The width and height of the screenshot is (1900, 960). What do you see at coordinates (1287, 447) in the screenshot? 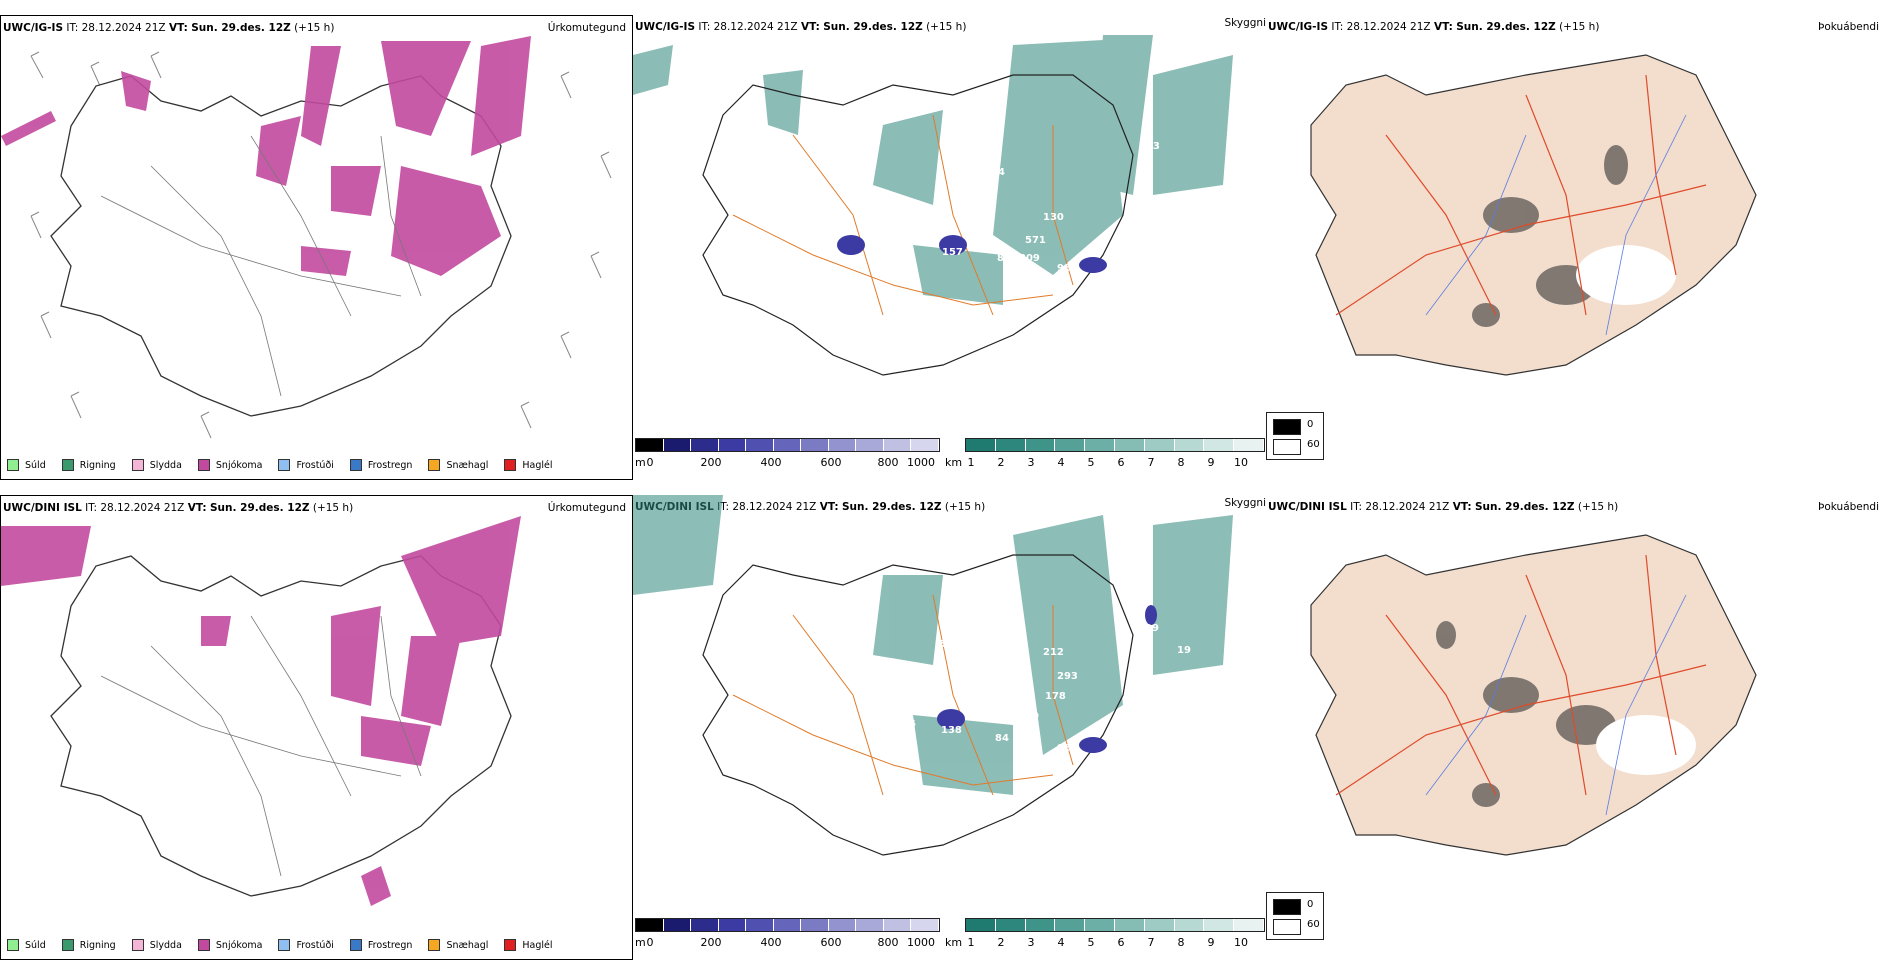
I see `fog-swatch-low` at bounding box center [1287, 447].